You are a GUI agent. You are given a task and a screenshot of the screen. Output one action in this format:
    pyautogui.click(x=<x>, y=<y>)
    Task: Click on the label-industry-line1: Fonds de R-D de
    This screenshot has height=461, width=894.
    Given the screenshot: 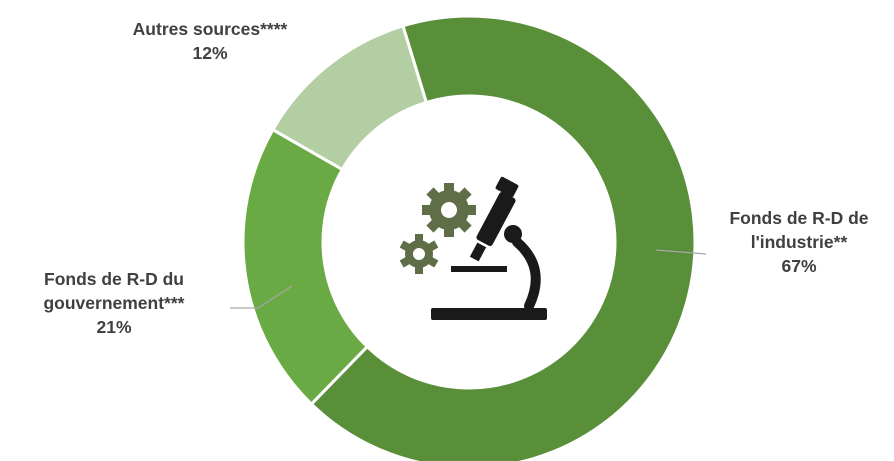 What is the action you would take?
    pyautogui.click(x=799, y=218)
    